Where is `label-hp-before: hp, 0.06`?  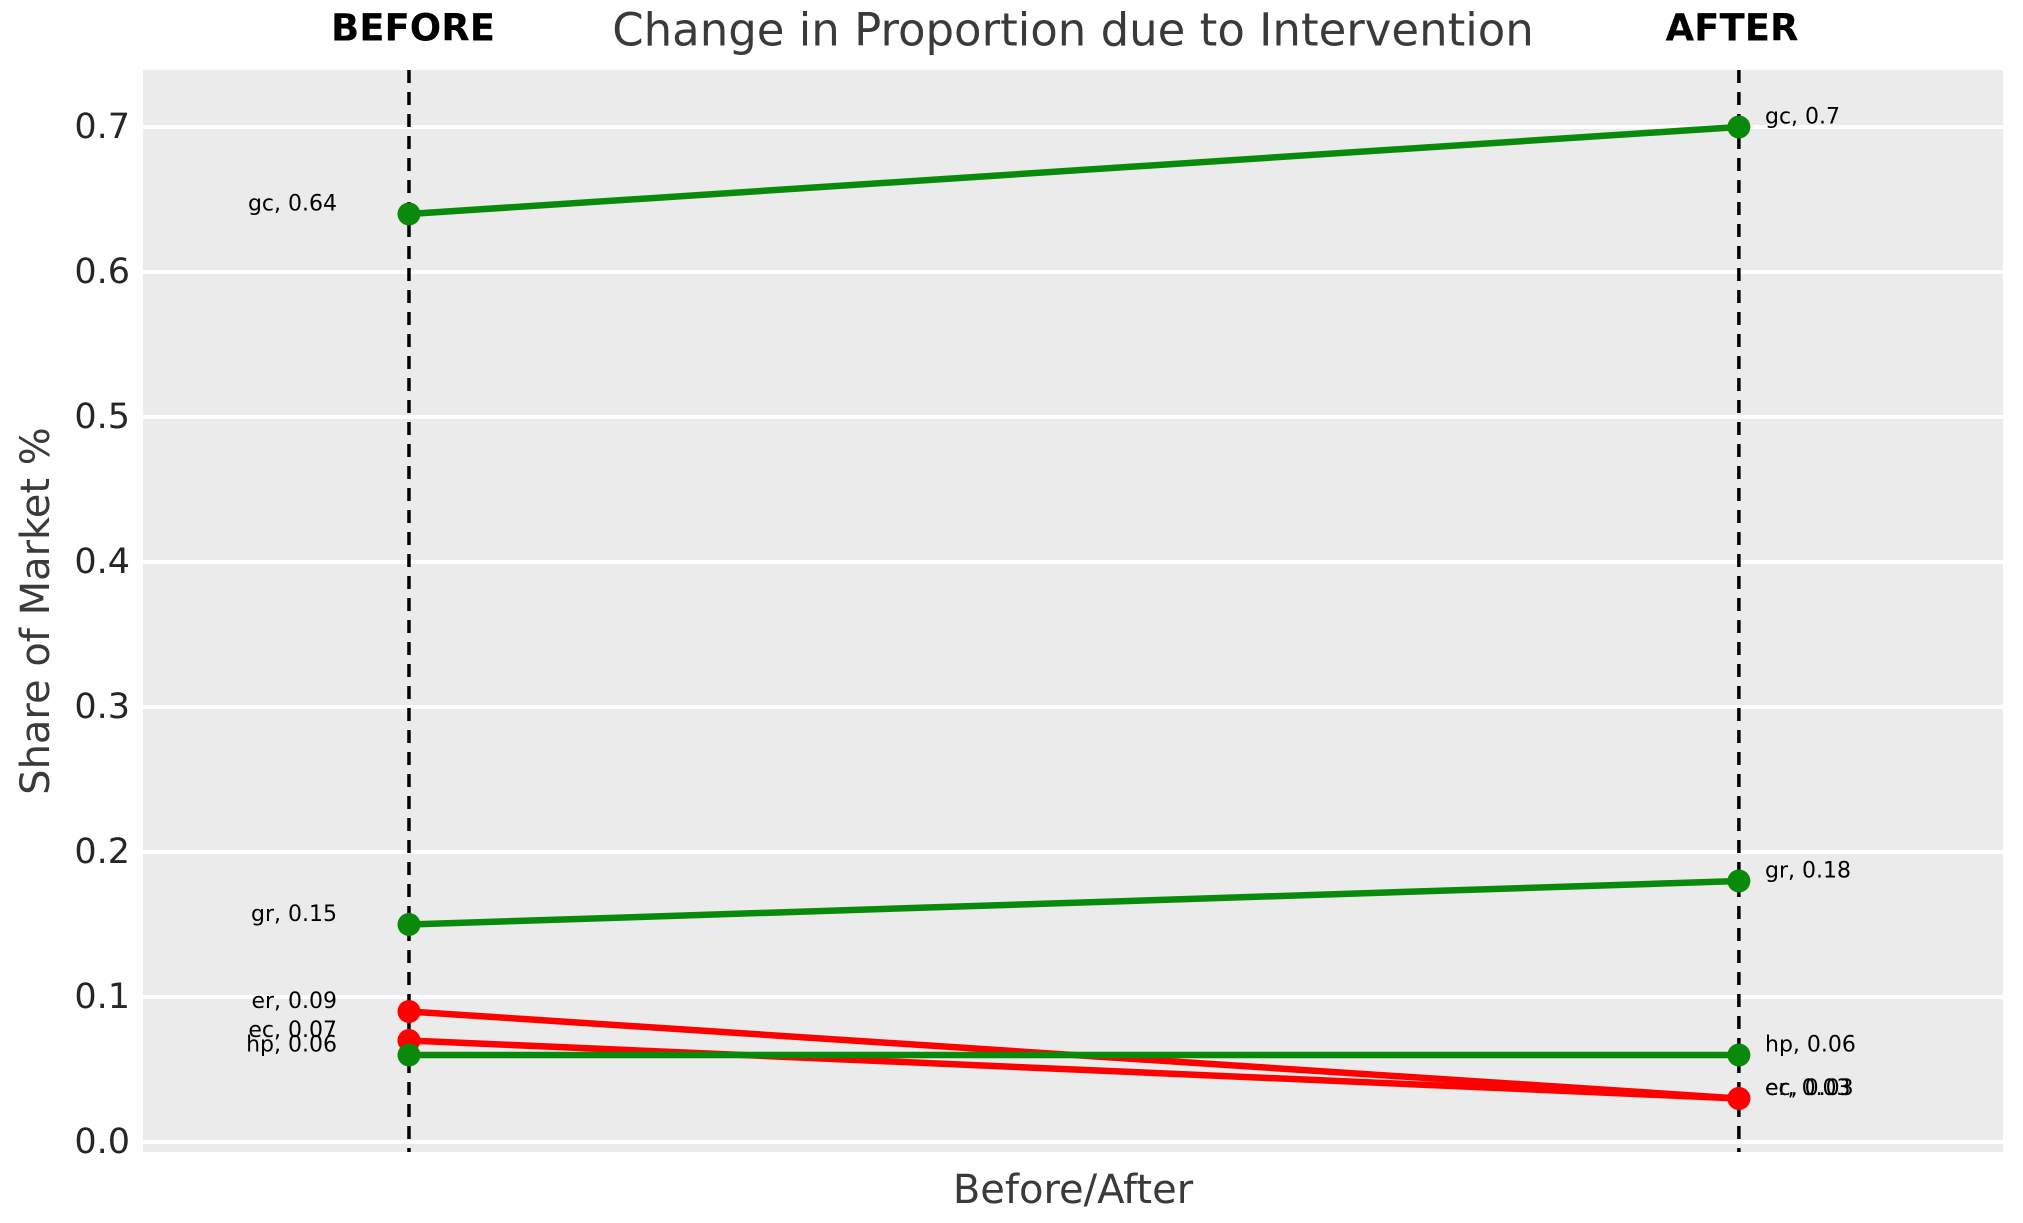
label-hp-before: hp, 0.06 is located at coordinates (291, 1044).